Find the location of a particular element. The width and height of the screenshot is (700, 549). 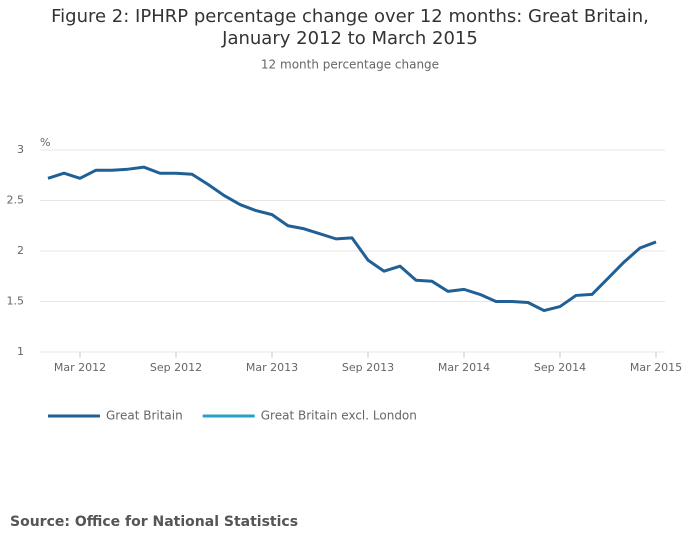

y-tick-label: 3 is located at coordinates (20, 149).